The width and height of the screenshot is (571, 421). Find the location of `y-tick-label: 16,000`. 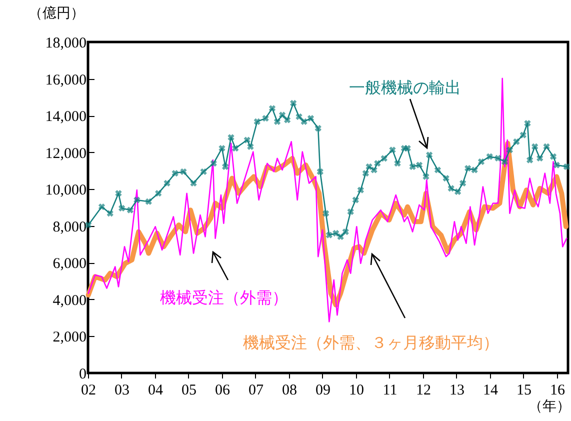

y-tick-label: 16,000 is located at coordinates (65, 80).